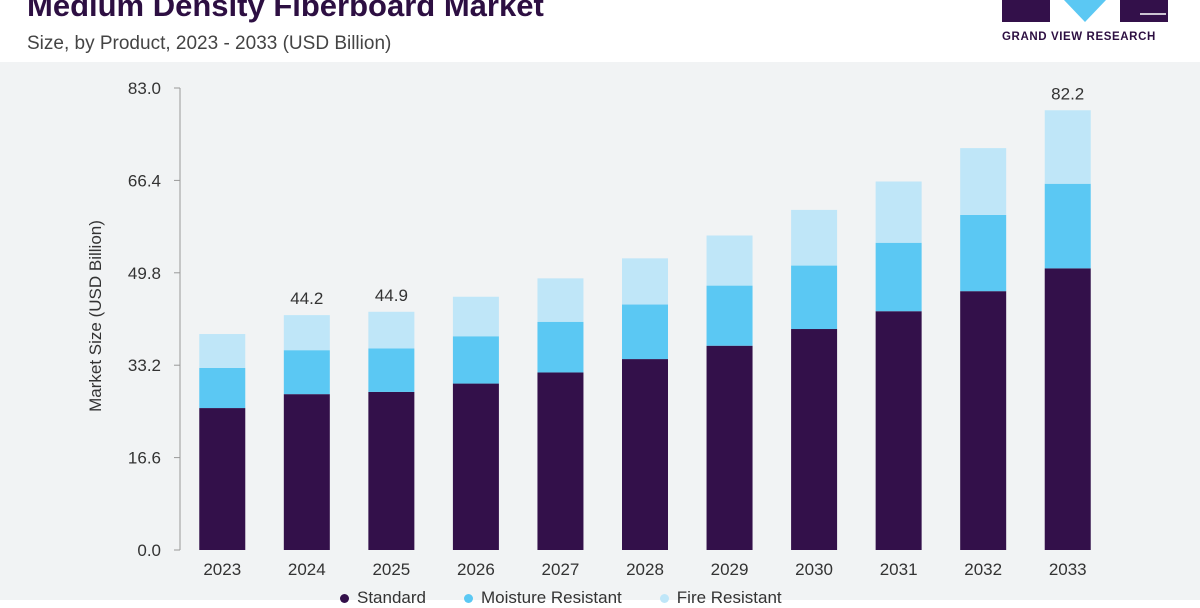 This screenshot has height=608, width=1200. I want to click on y-tick-label-16-6: 16.6, so click(144, 458).